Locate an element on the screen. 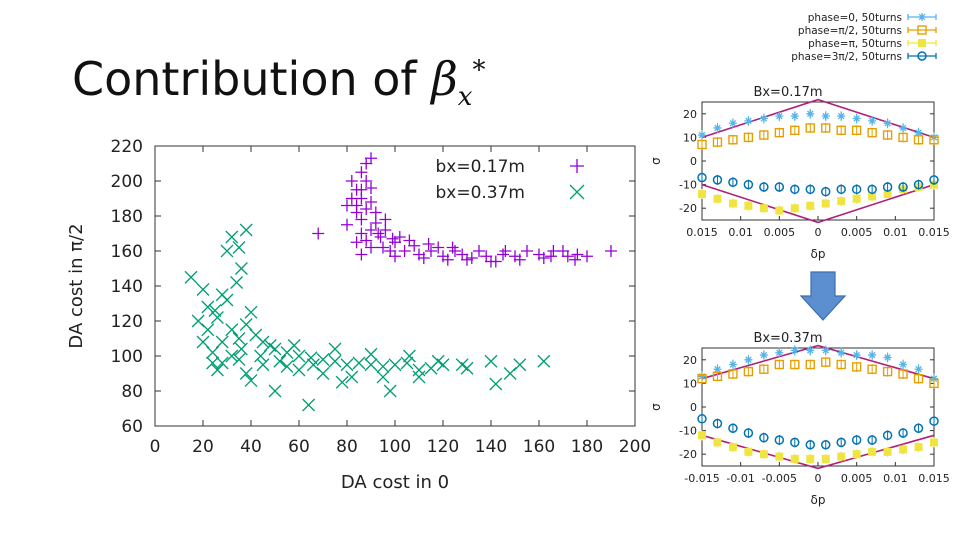 This screenshot has height=540, width=960. x-tick-label: 100 is located at coordinates (395, 447).